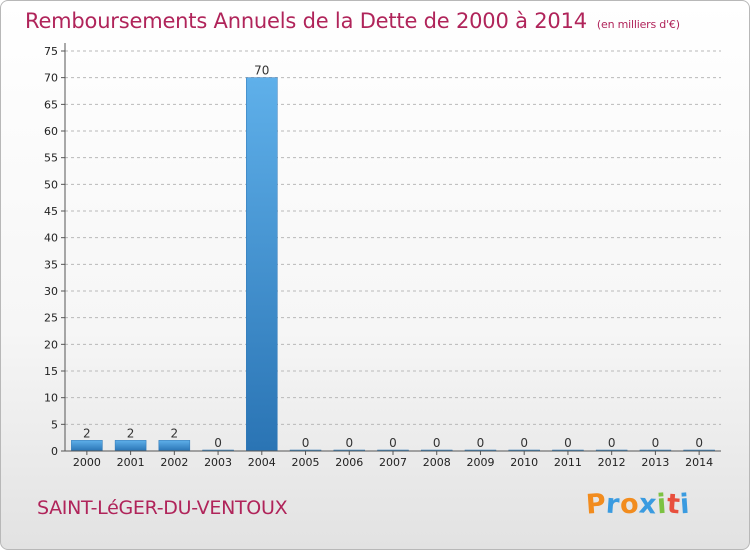 The width and height of the screenshot is (750, 550). Describe the element at coordinates (51, 291) in the screenshot. I see `y-tick-label: 30` at that location.